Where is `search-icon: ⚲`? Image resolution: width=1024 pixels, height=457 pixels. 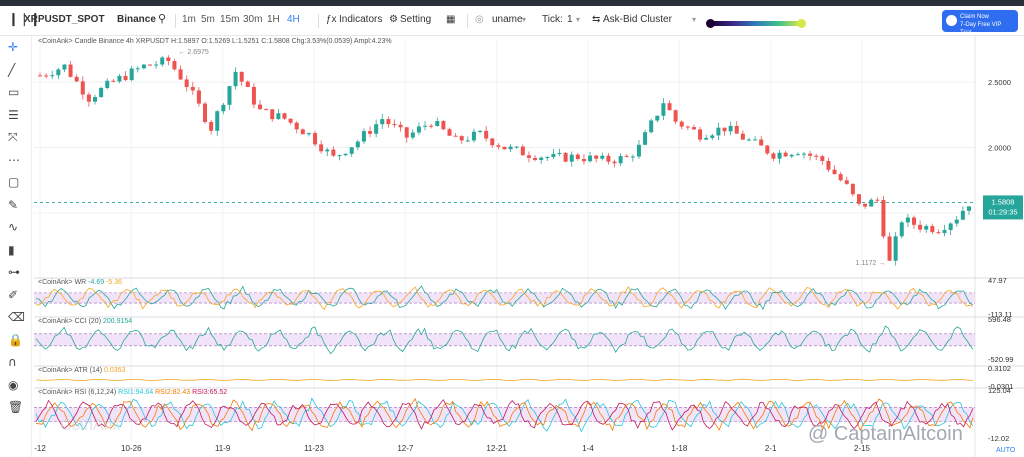
search-icon: ⚲ is located at coordinates (162, 19).